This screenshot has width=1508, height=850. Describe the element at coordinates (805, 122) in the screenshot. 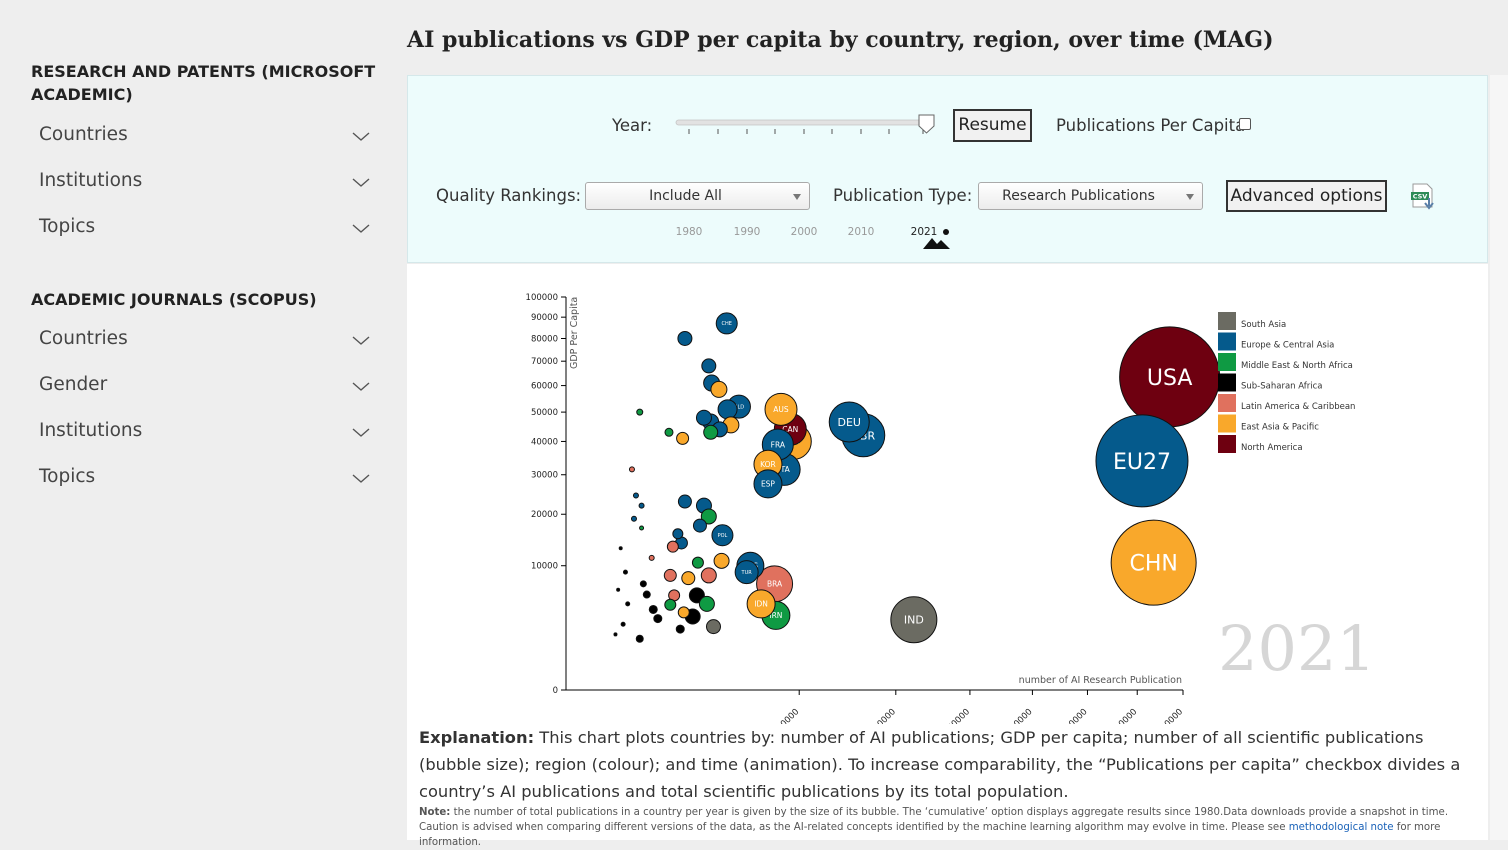

I see `year-slider-track` at that location.